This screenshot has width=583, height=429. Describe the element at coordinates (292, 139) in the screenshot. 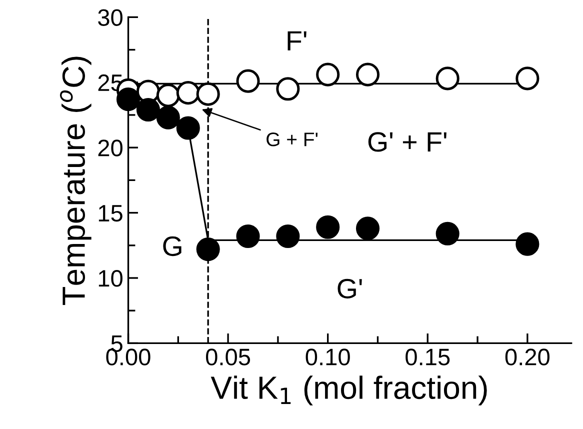

I see `annotation: G + F'` at that location.